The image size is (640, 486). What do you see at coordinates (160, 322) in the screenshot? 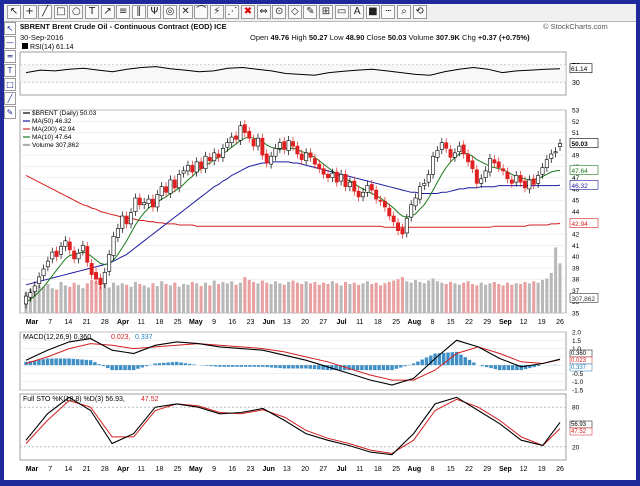
I see `price-x-label: 18` at bounding box center [160, 322].